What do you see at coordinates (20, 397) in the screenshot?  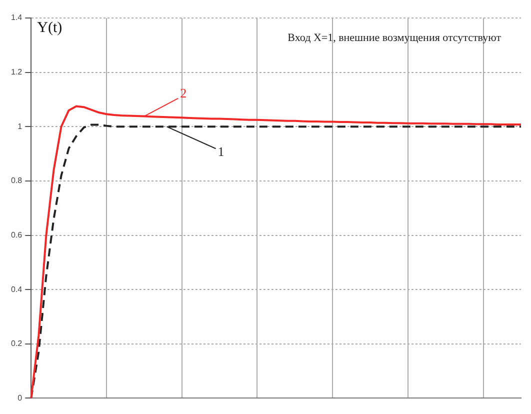 I see `y-tick-label: 0` at bounding box center [20, 397].